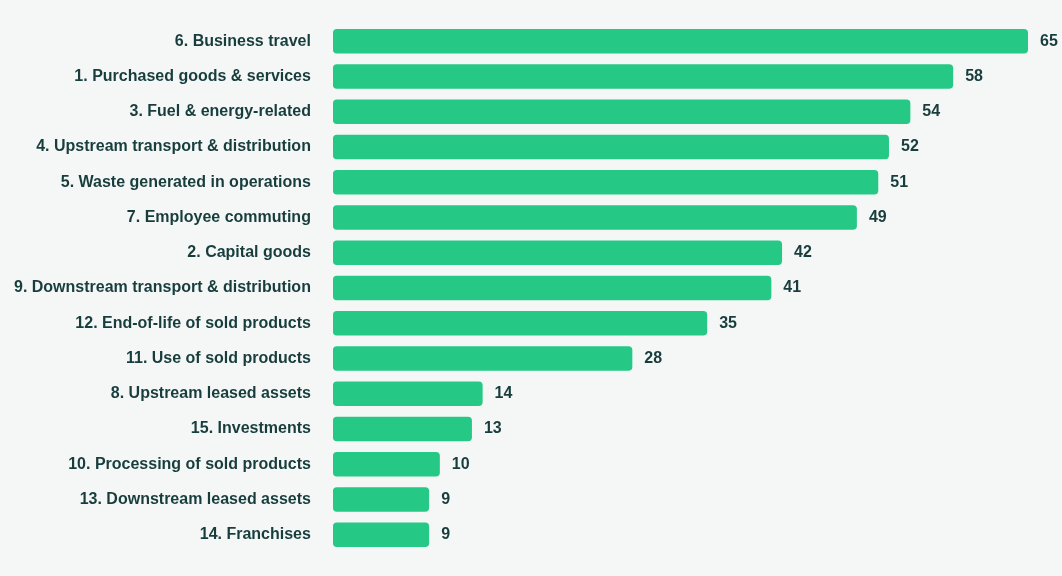 This screenshot has height=576, width=1062. Describe the element at coordinates (728, 322) in the screenshot. I see `data-label: 35` at that location.